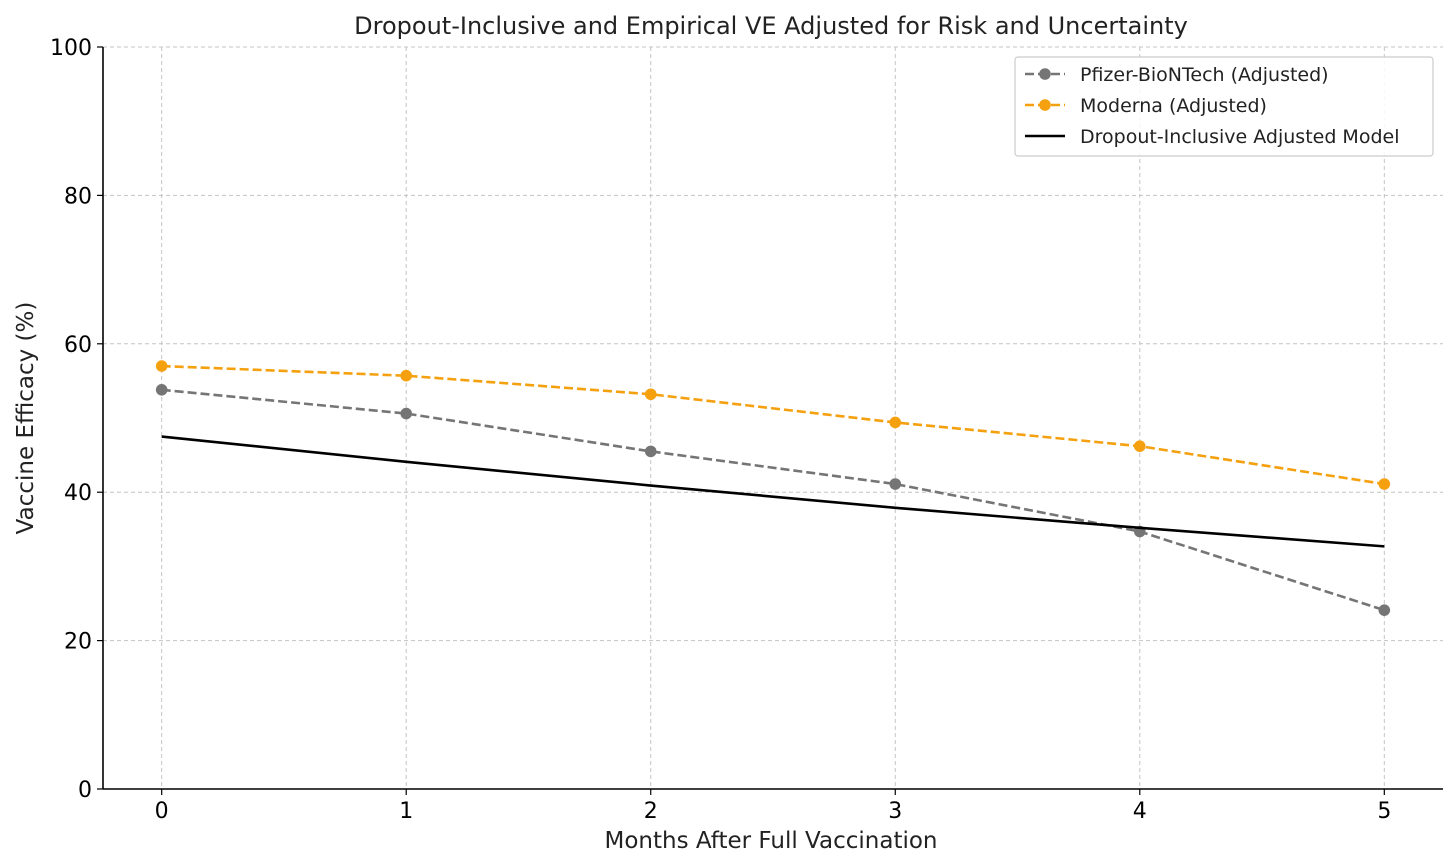 The width and height of the screenshot is (1456, 868). What do you see at coordinates (1173, 106) in the screenshot?
I see `legend-label: Moderna (Adjusted)` at bounding box center [1173, 106].